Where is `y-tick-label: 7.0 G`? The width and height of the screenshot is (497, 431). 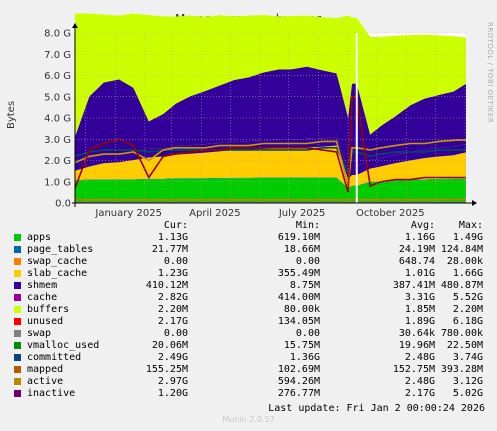
y-tick-label: 7.0 G is located at coordinates (57, 55).